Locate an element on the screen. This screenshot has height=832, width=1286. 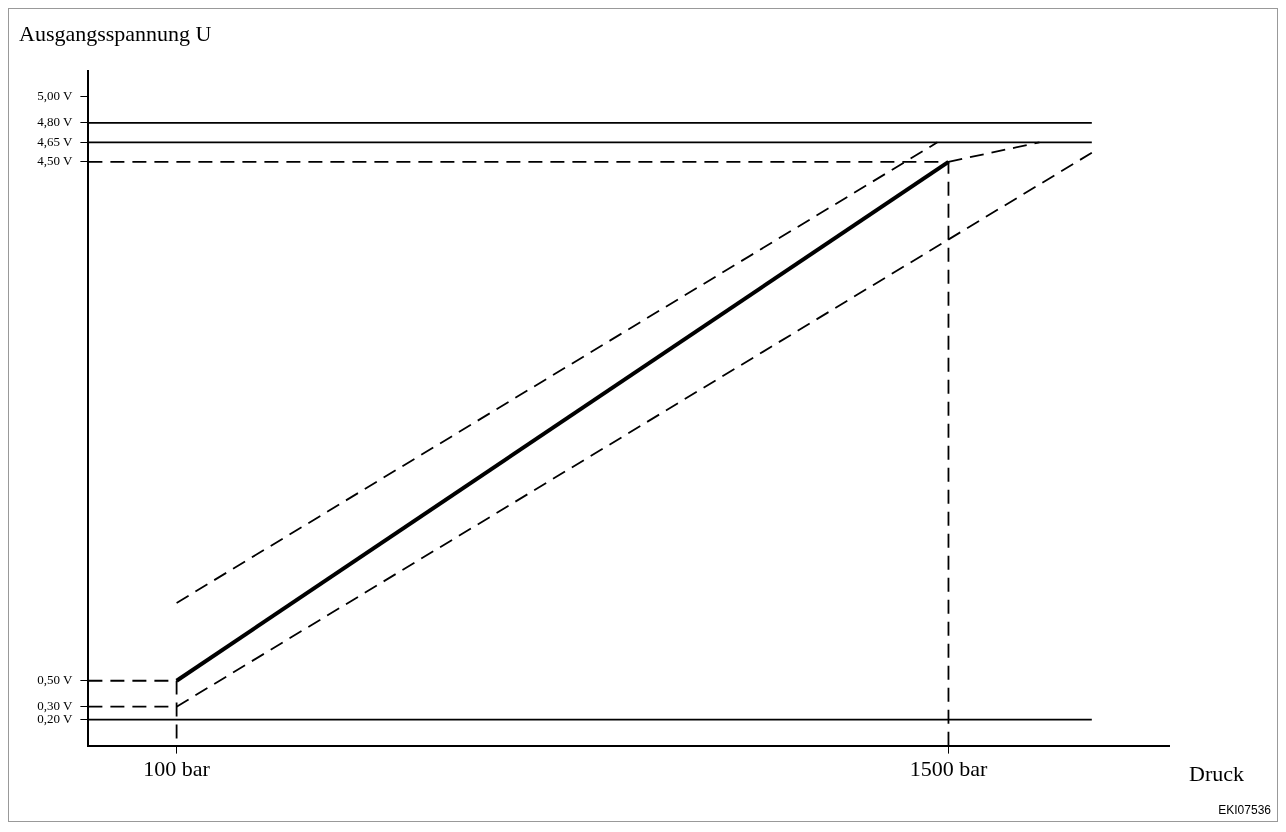
y-axis-title: Ausgangsspannung U is located at coordinates (115, 34).